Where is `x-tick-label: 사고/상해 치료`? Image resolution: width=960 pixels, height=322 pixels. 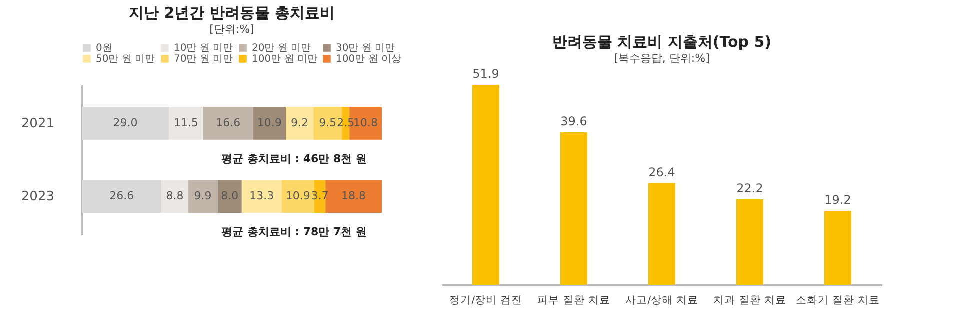 x-tick-label: 사고/상해 치료 is located at coordinates (662, 300).